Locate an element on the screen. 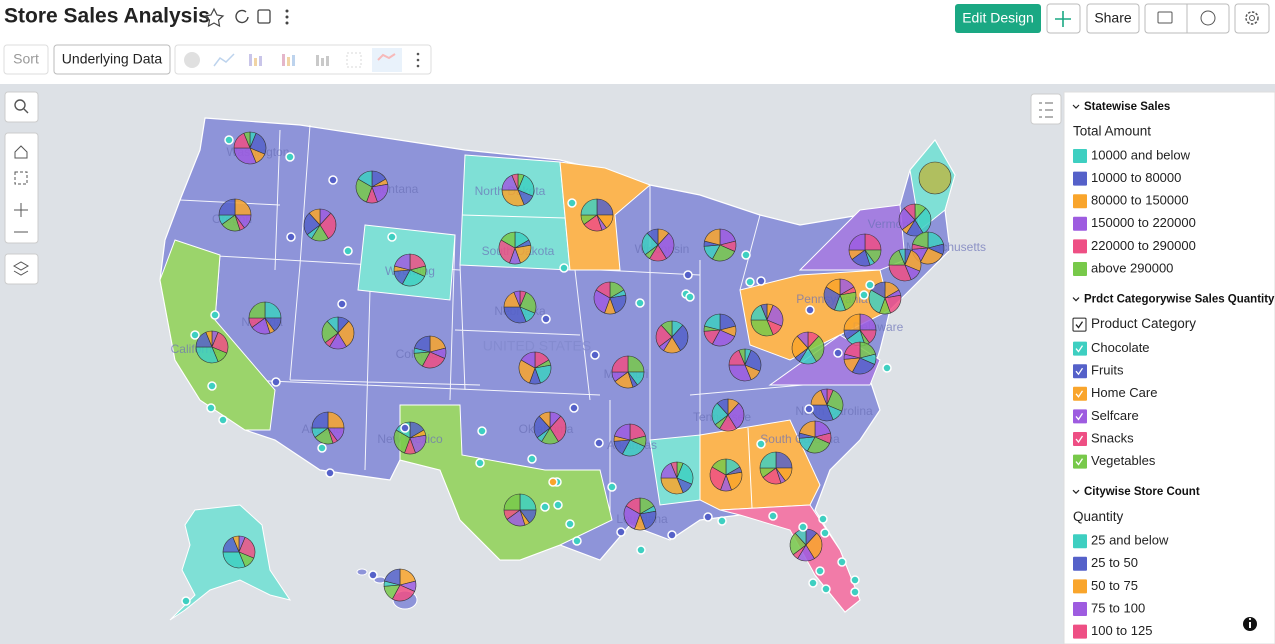  alarm-icon is located at coordinates (1208, 18).